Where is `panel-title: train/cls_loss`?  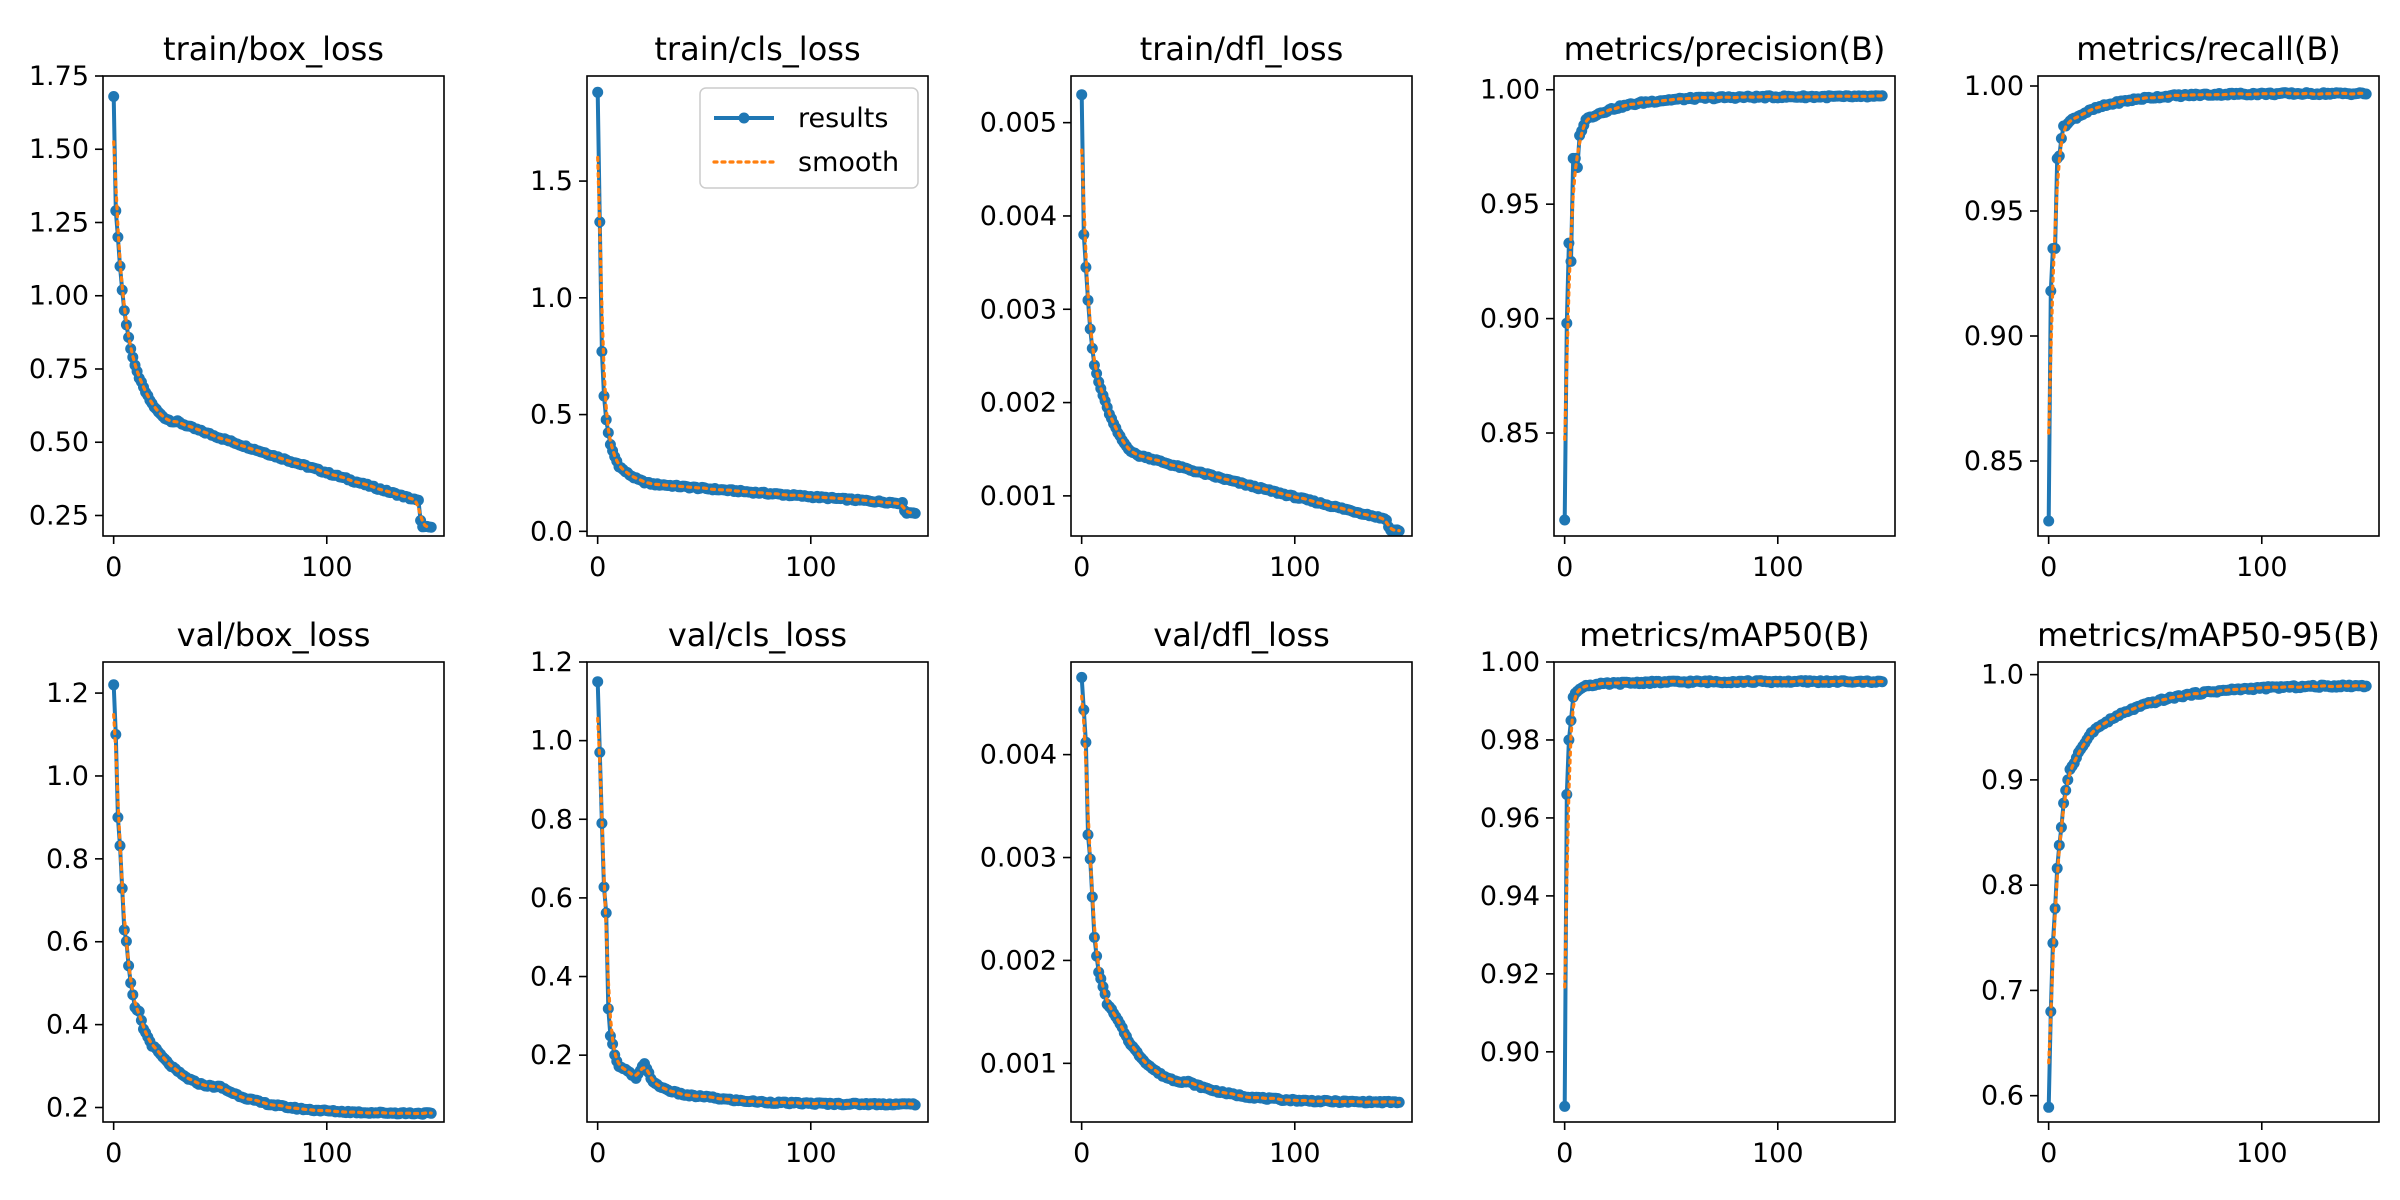
panel-title: train/cls_loss is located at coordinates (757, 49).